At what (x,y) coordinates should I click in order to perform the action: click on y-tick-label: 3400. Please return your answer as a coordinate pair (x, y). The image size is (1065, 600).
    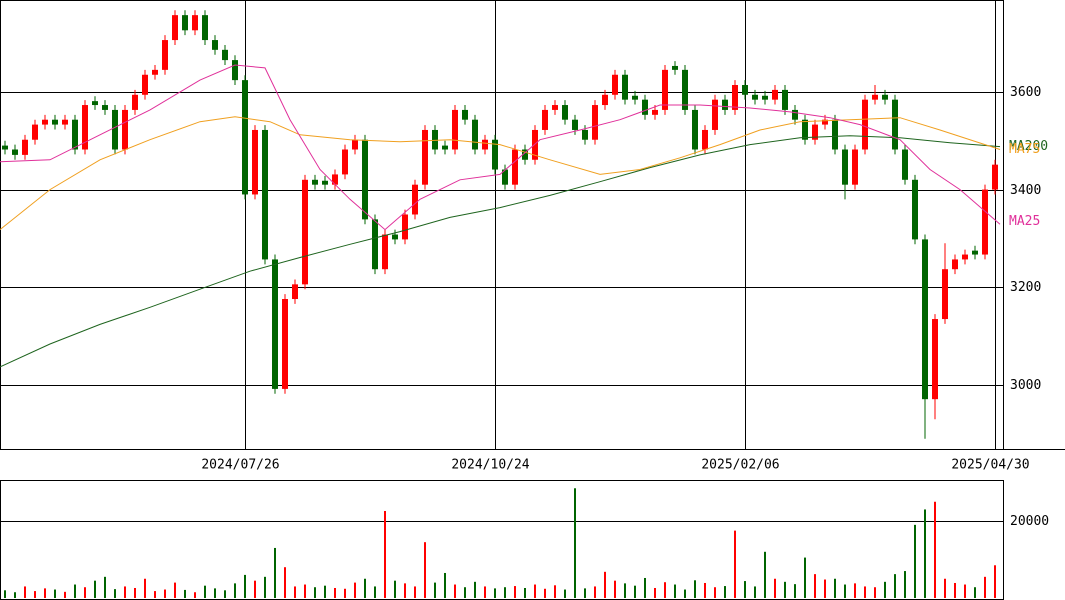
    Looking at the image, I should click on (1025, 190).